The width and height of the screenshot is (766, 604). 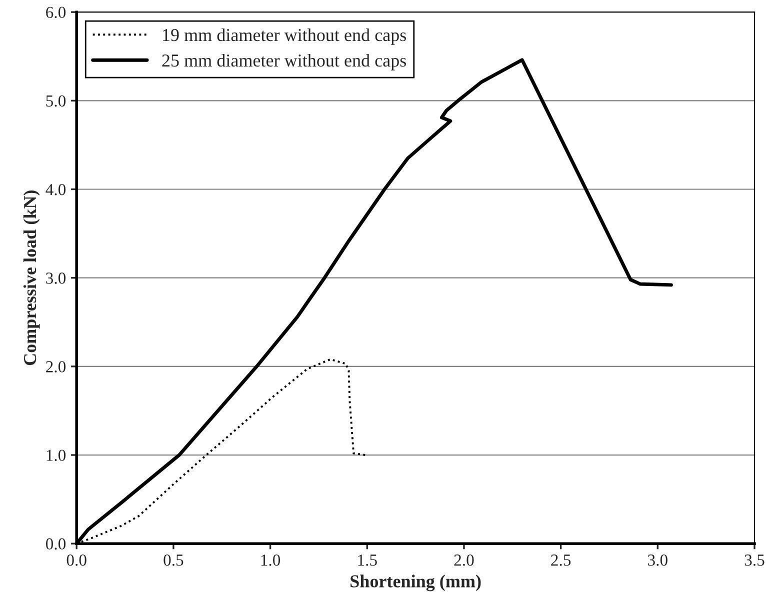 I want to click on y-tick-label: 2.0, so click(x=56, y=366).